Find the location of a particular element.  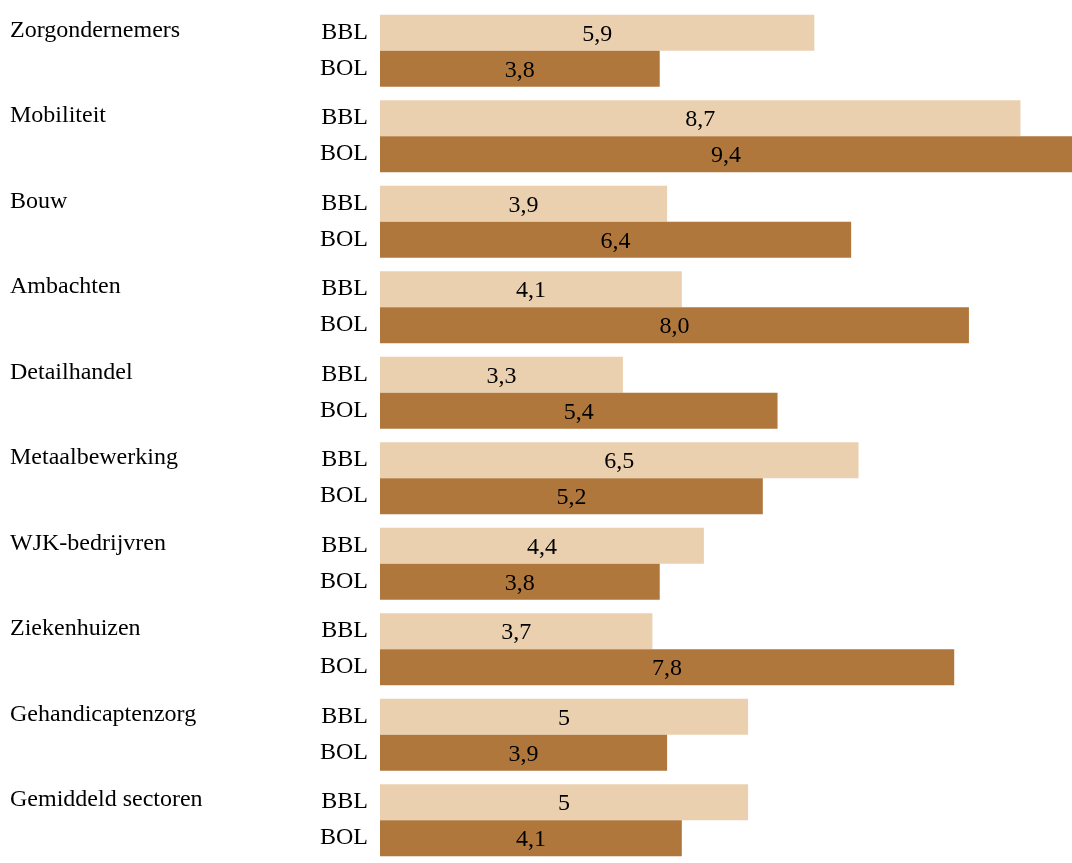

data-label: 6,5 is located at coordinates (619, 460).